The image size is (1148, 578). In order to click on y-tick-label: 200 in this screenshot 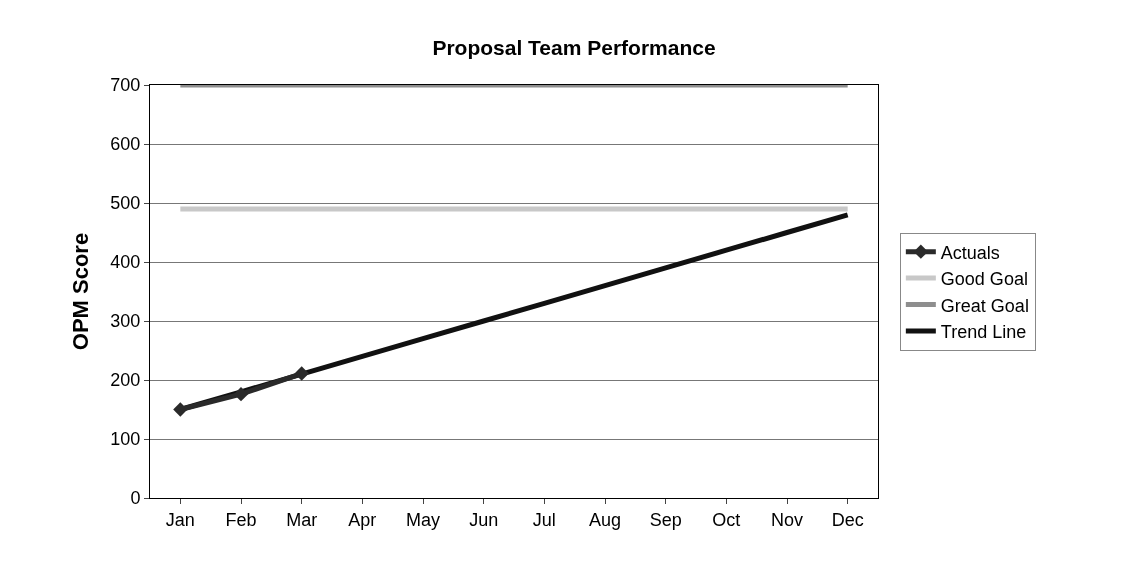, I will do `click(125, 380)`.